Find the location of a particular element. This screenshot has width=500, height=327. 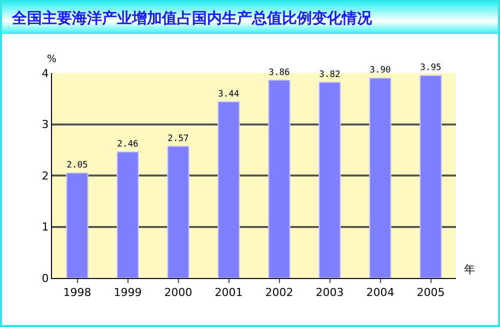

y-axis-title: % is located at coordinates (52, 59).